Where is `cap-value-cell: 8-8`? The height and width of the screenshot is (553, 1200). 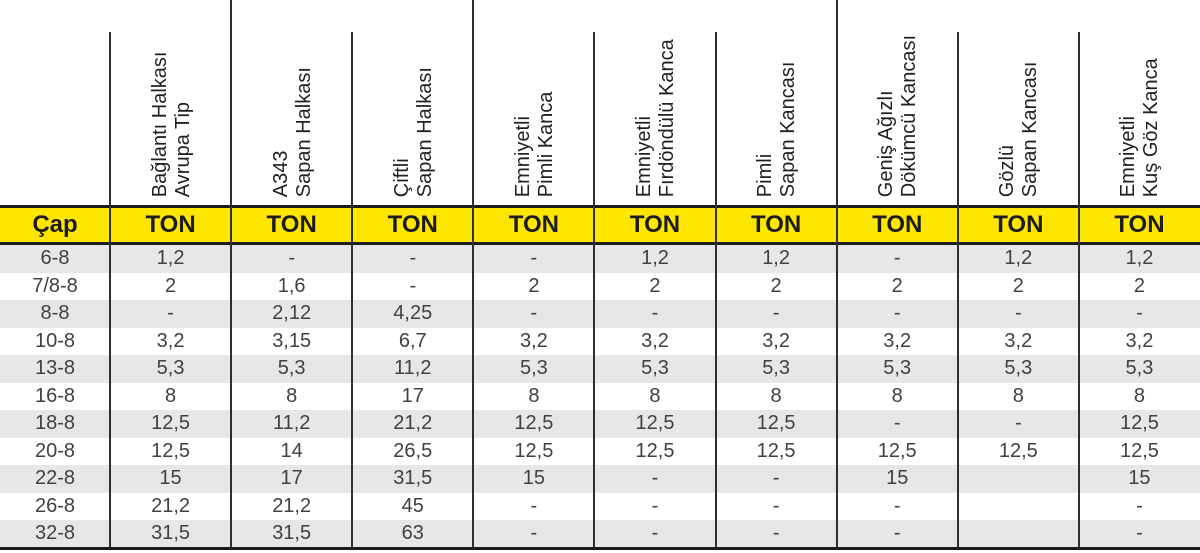
cap-value-cell: 8-8 is located at coordinates (55, 313).